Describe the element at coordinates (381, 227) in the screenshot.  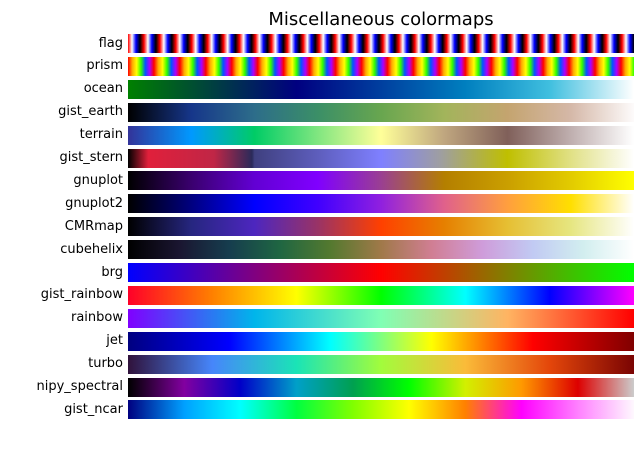
I see `colormap-bar-CMRmap` at that location.